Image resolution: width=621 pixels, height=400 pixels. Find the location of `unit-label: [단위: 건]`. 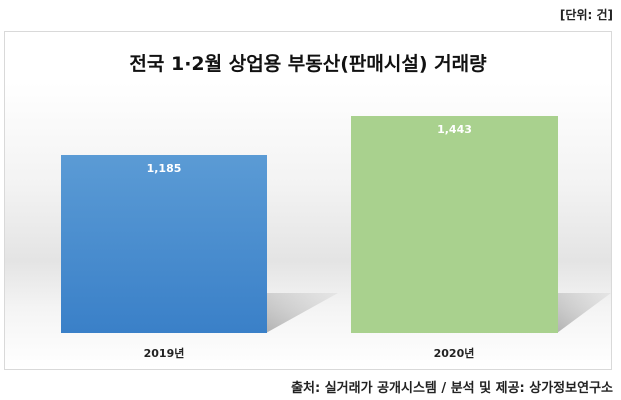

unit-label: [단위: 건] is located at coordinates (586, 15).